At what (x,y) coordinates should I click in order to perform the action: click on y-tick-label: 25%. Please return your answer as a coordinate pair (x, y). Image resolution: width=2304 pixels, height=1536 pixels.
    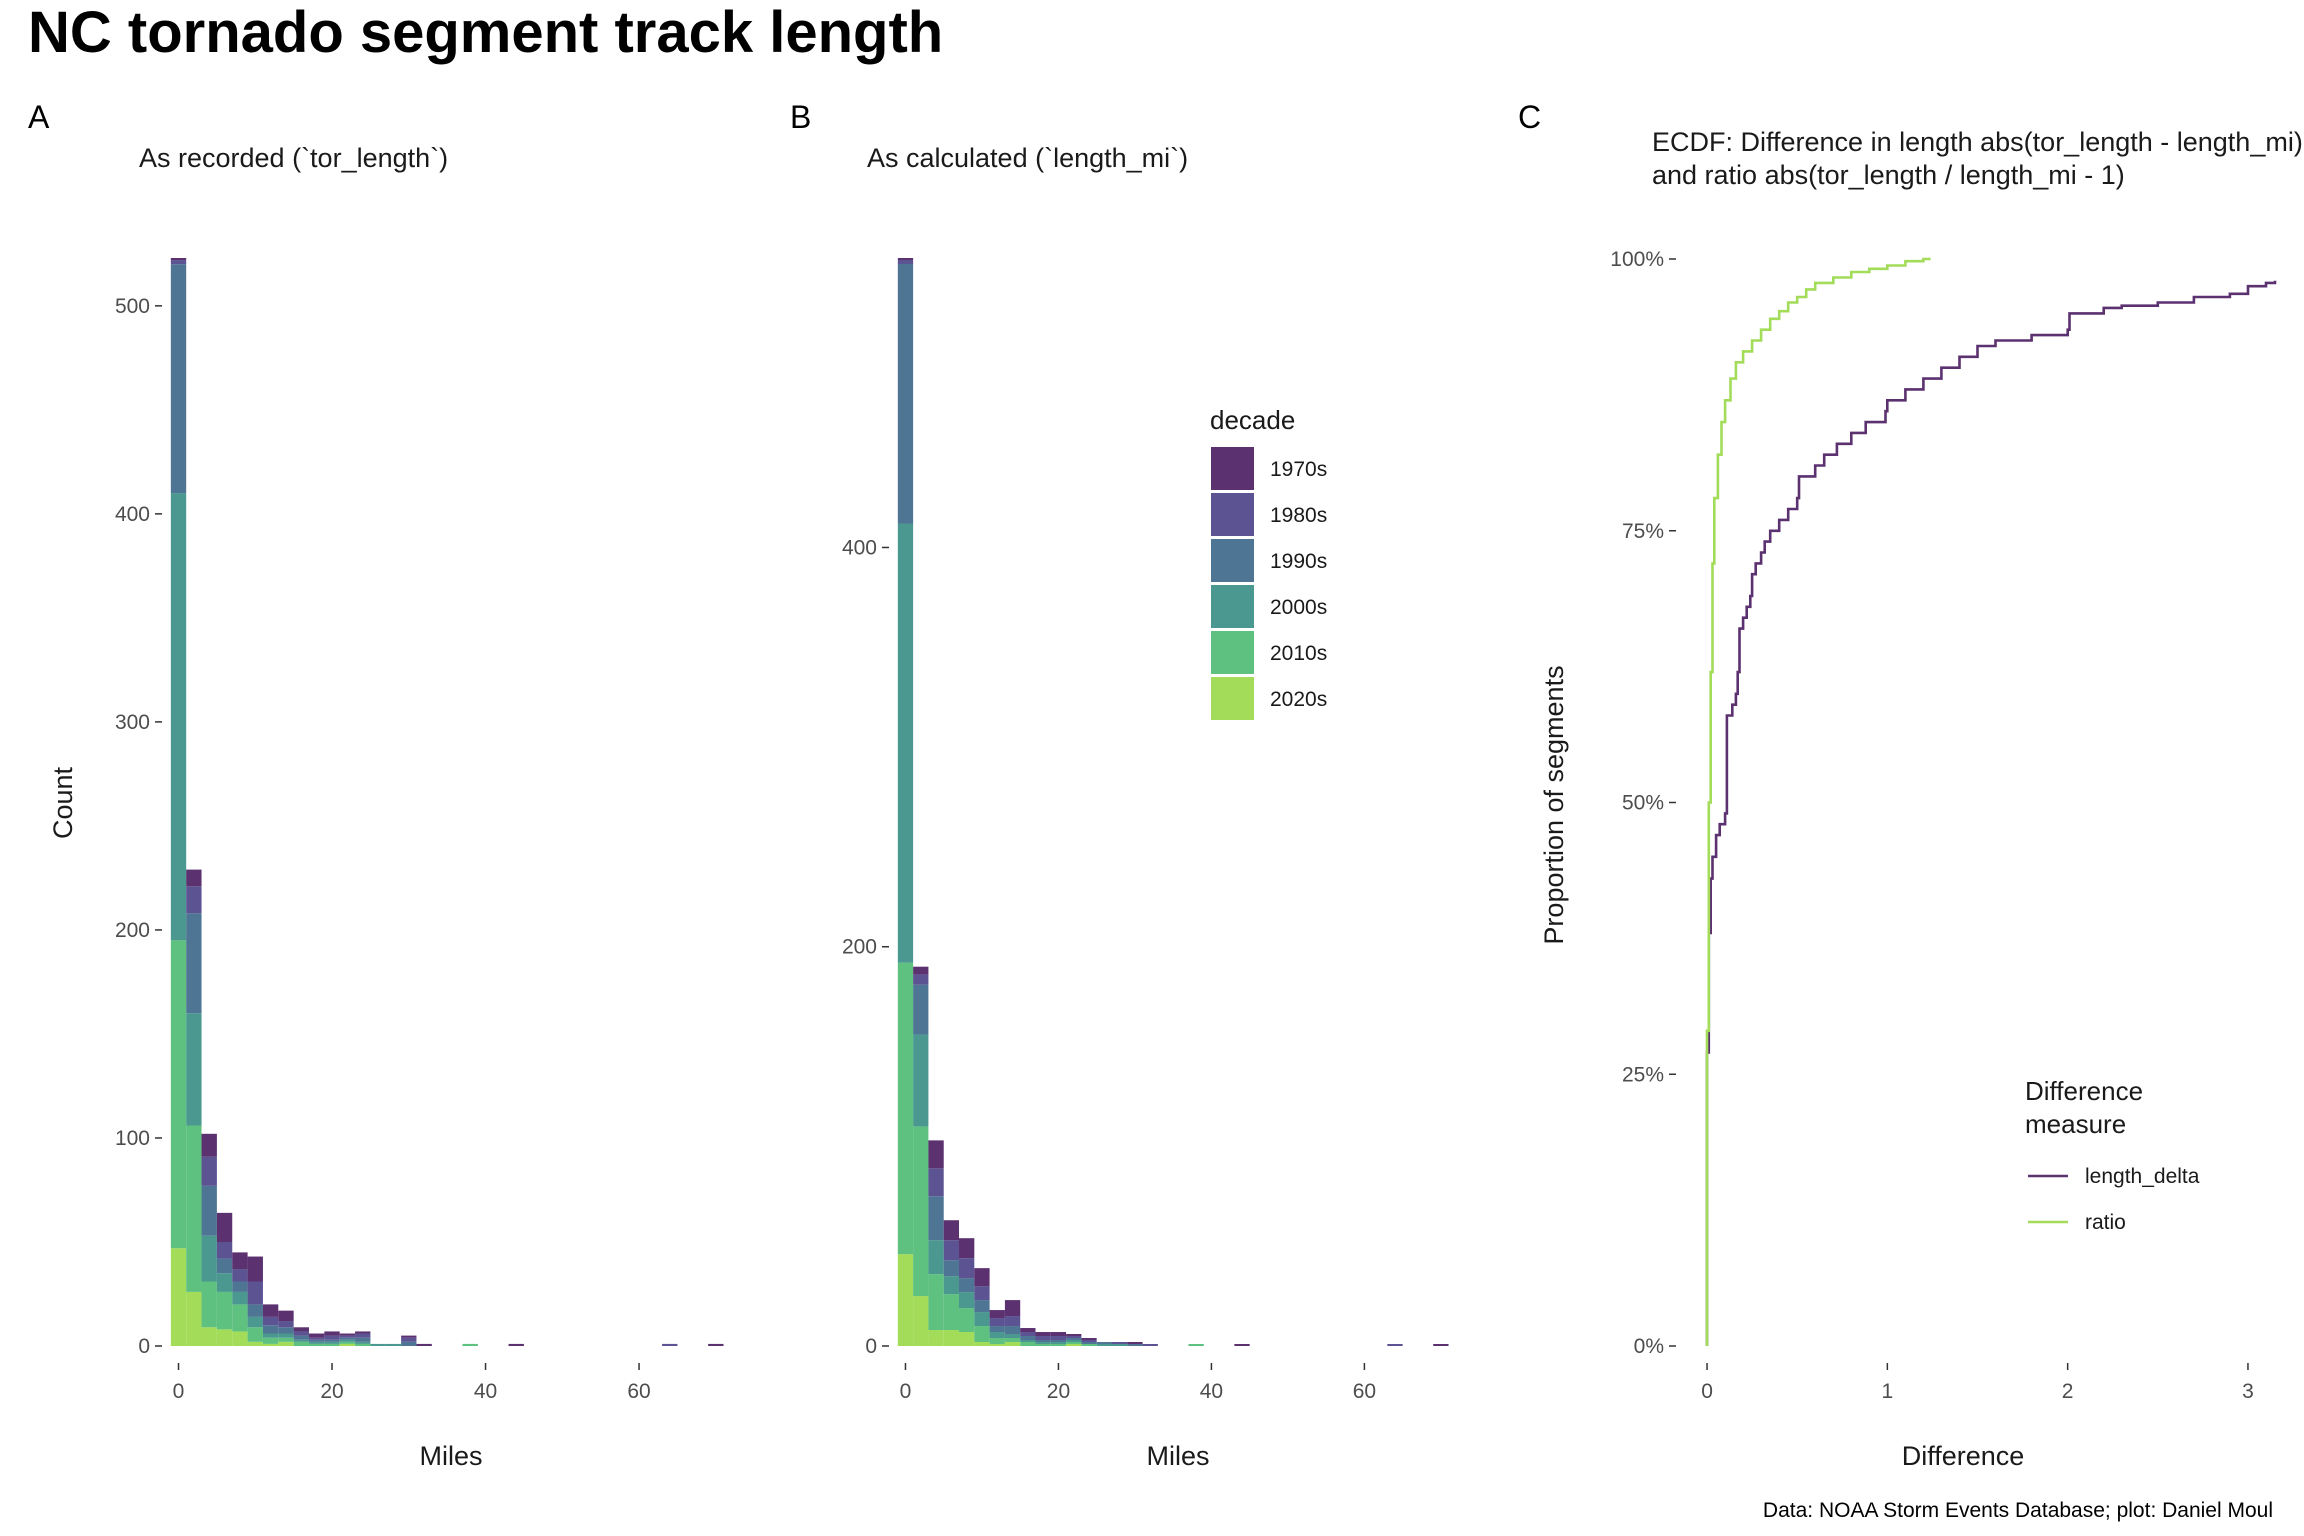
    Looking at the image, I should click on (1643, 1074).